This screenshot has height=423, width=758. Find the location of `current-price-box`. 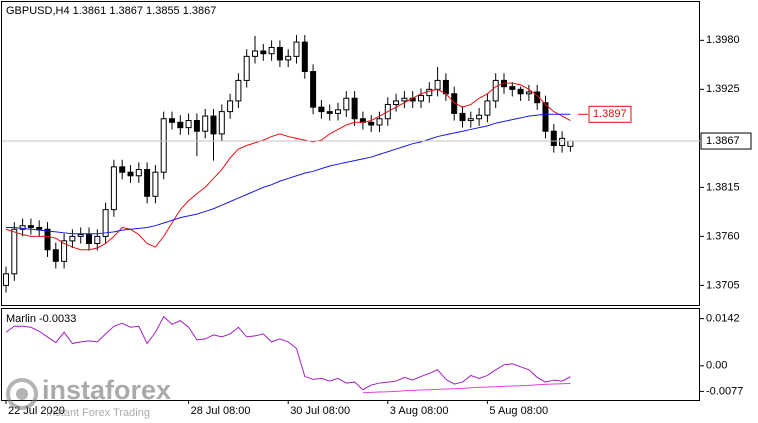

current-price-box is located at coordinates (726, 141).